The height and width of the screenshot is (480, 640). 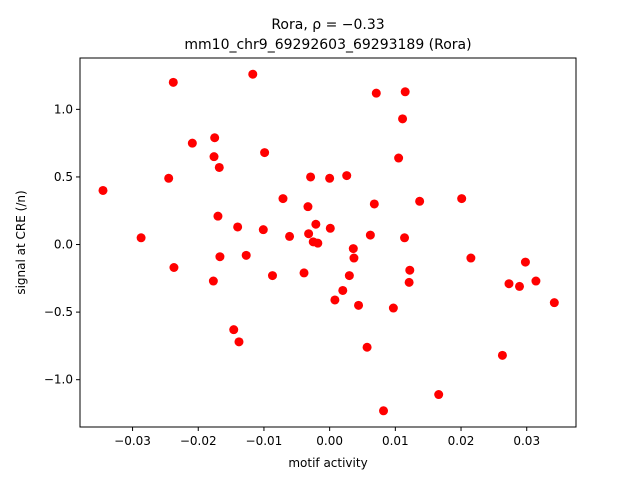 I want to click on y-axis-ticks: −1.0 −0.5 0.0 0.5 1.0, so click(x=62, y=244).